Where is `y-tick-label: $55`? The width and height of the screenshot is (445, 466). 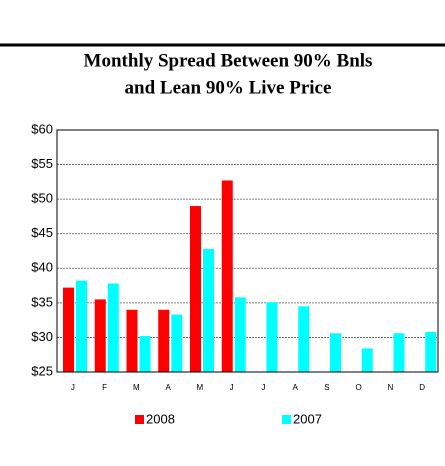
y-tick-label: $55 is located at coordinates (42, 163).